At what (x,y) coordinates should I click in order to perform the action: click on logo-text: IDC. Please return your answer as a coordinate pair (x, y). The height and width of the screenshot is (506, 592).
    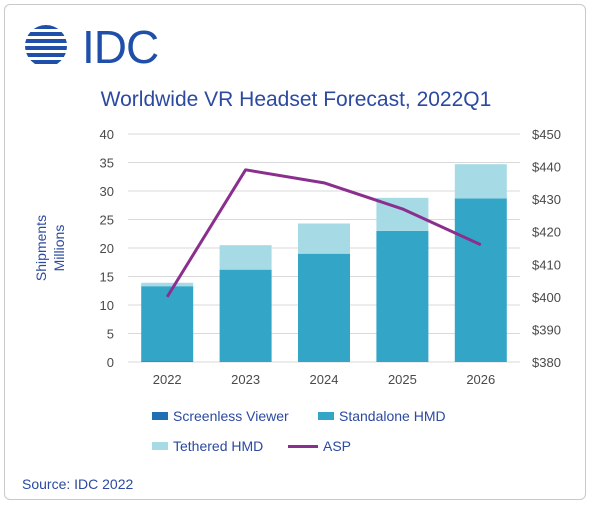
    Looking at the image, I should click on (120, 47).